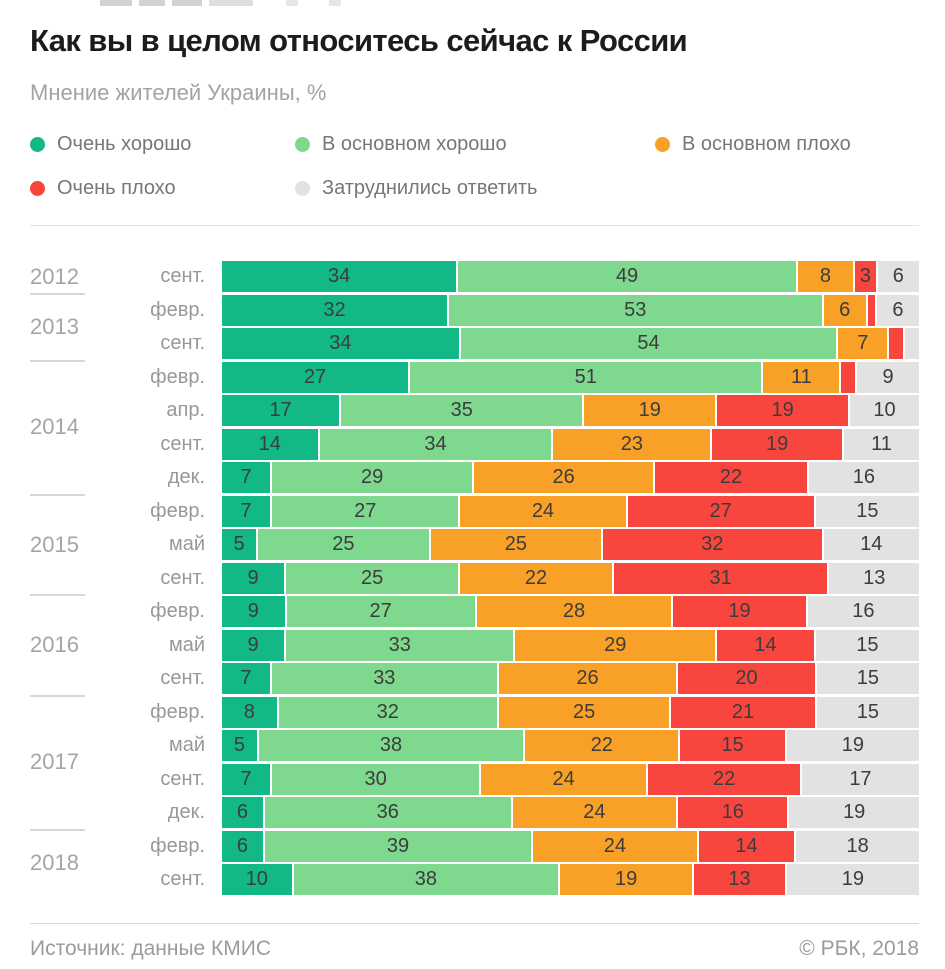 The width and height of the screenshot is (945, 969). I want to click on stacked-bar: 14 34 23 19 11, so click(570, 444).